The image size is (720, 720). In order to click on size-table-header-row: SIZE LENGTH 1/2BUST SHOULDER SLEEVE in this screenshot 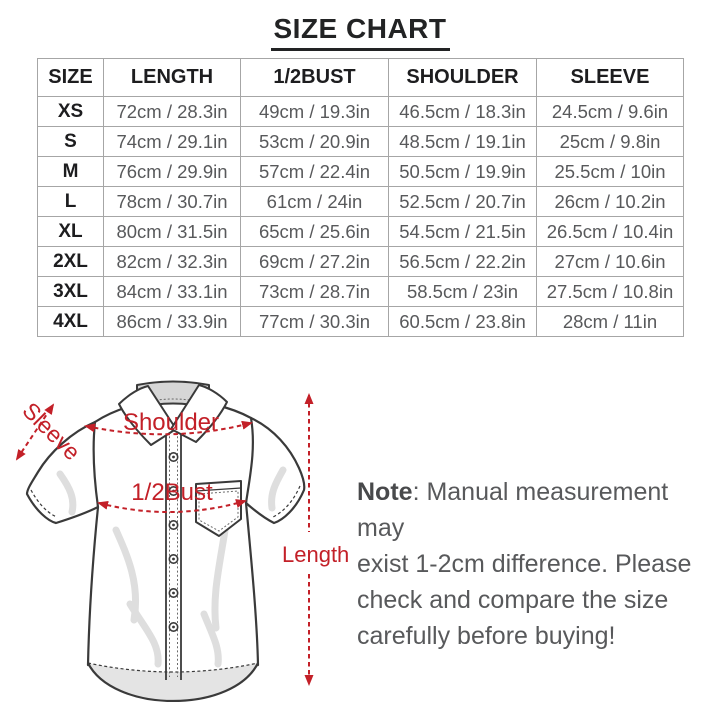, I will do `click(360, 77)`.